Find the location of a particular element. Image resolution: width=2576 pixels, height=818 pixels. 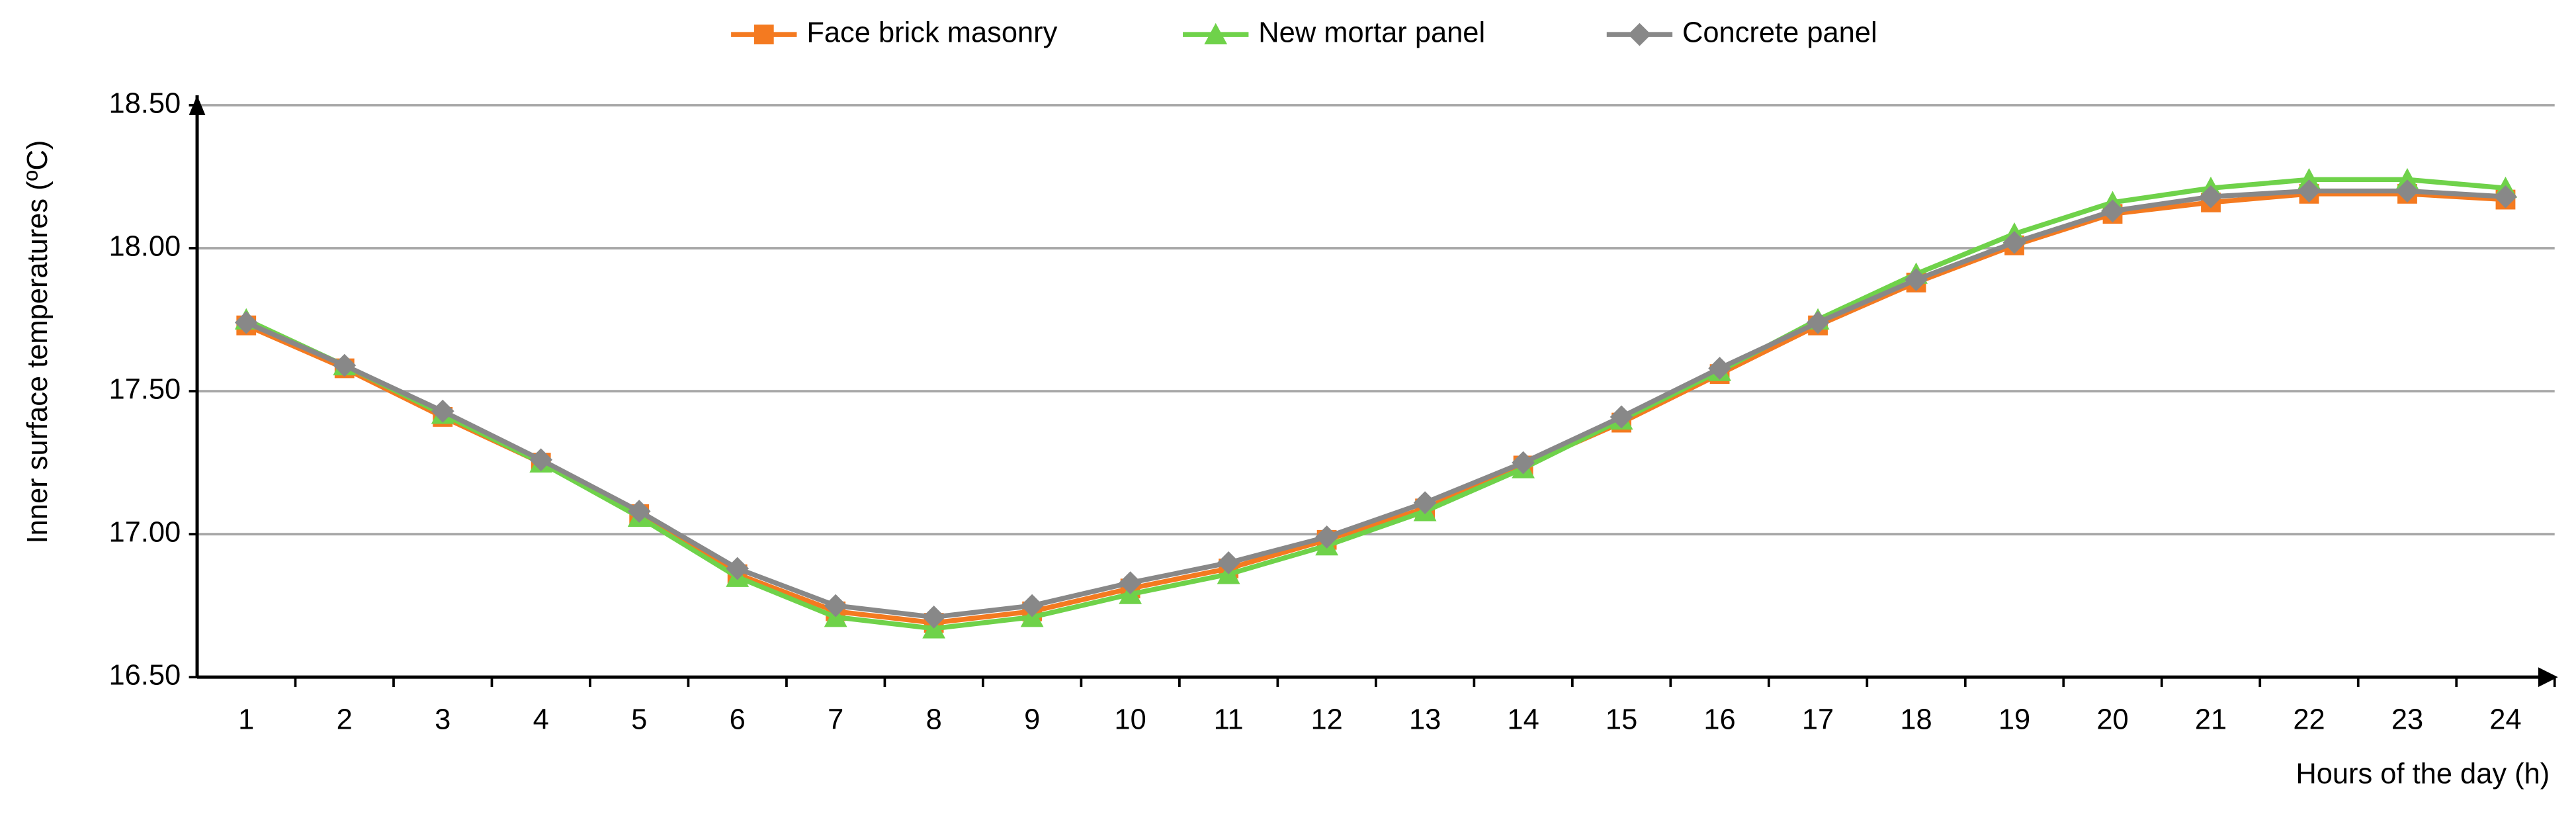

x-tick-label: 3 is located at coordinates (443, 720).